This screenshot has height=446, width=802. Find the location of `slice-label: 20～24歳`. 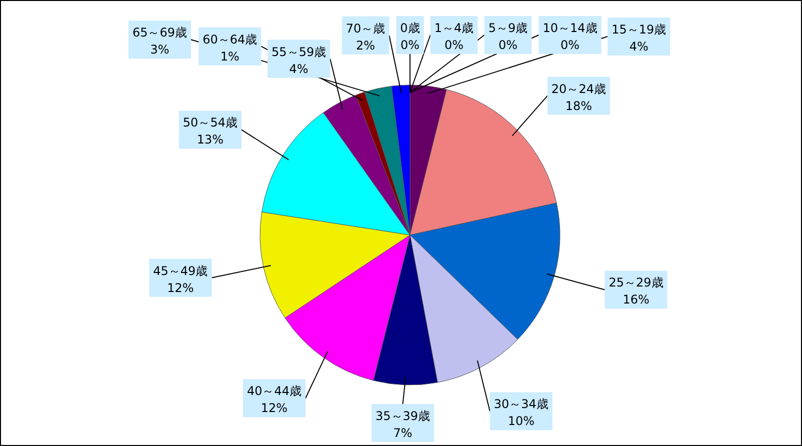

slice-label: 20～24歳 is located at coordinates (578, 89).